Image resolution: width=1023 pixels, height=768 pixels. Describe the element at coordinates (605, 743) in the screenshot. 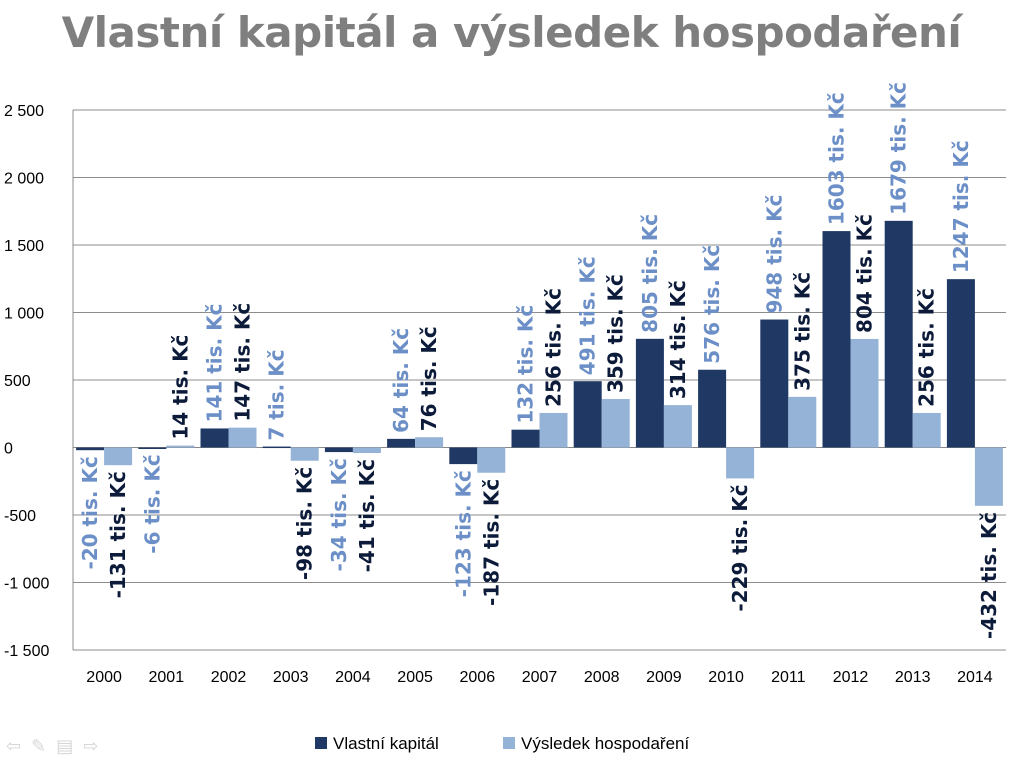

I see `legend-label: Výsledek hospodaření` at that location.